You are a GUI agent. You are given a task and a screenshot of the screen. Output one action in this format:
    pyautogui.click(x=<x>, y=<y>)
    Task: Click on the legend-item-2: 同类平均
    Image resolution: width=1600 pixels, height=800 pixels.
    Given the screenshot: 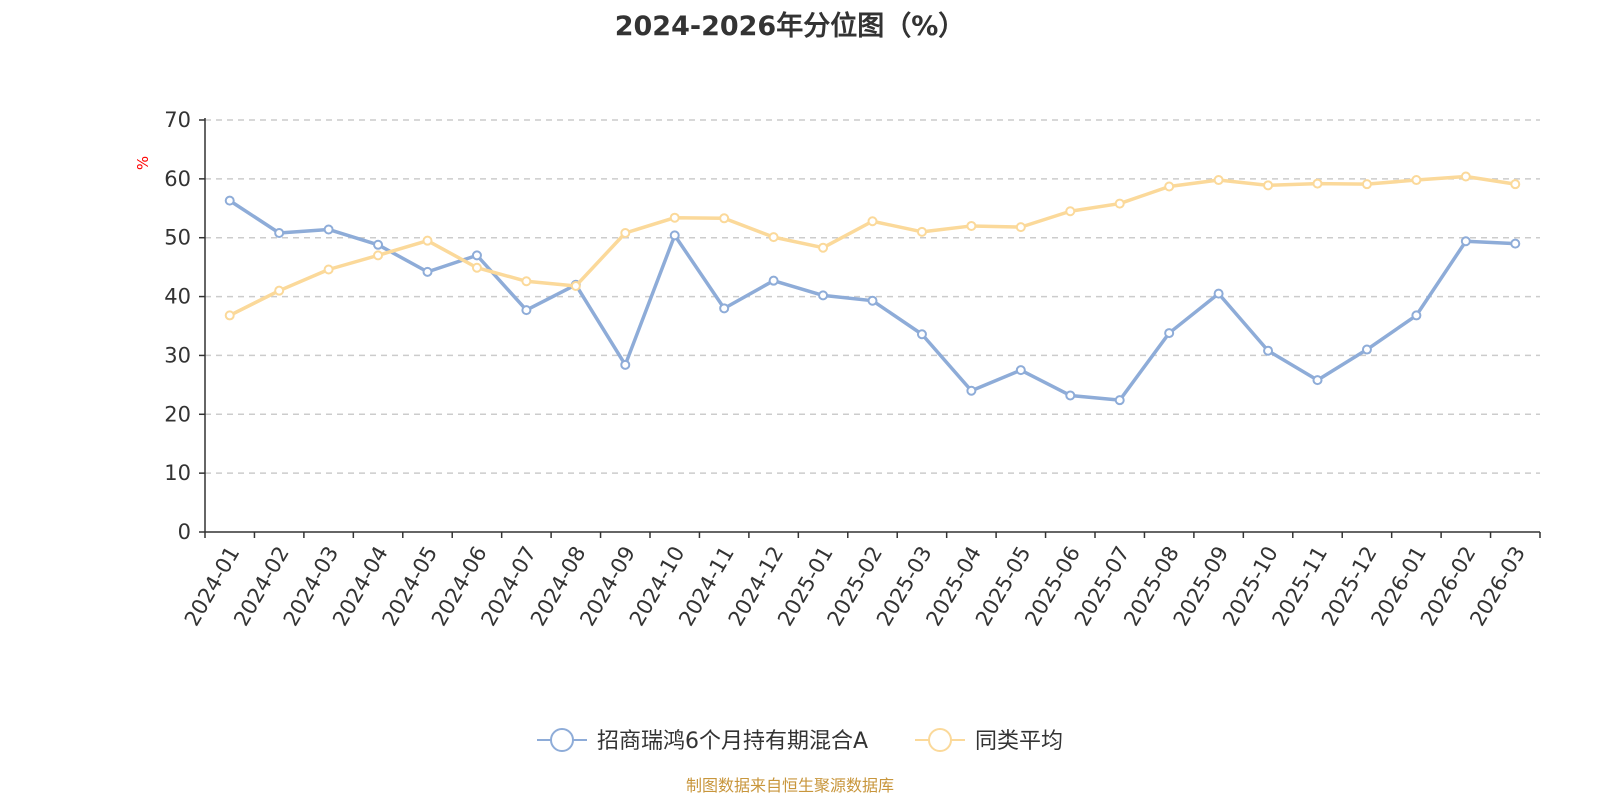 What is the action you would take?
    pyautogui.click(x=989, y=741)
    